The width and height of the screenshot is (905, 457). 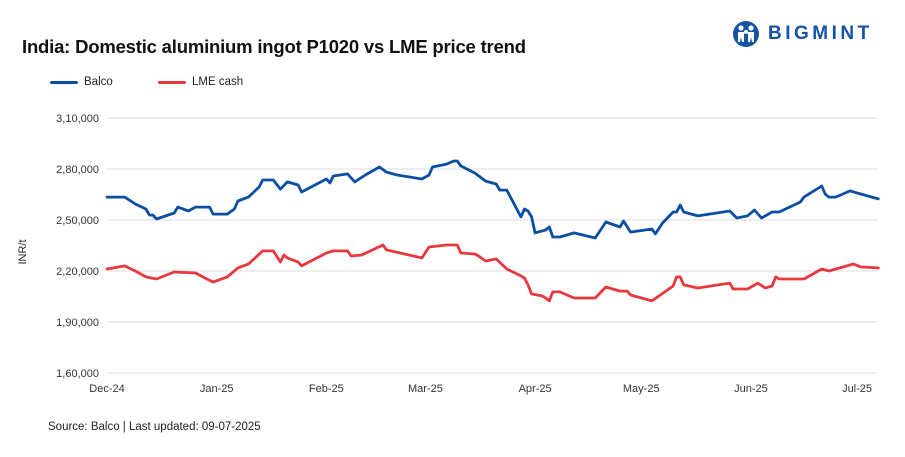 I want to click on legend-item-balco: Balco, so click(x=81, y=82).